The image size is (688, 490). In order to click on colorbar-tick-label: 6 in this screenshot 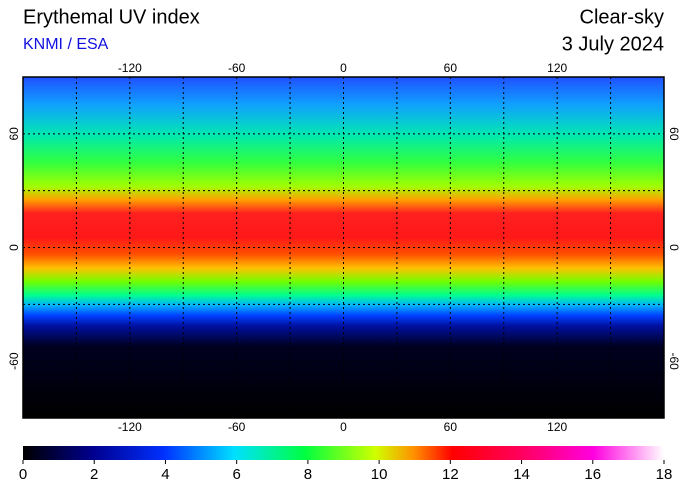, I will do `click(236, 474)`.